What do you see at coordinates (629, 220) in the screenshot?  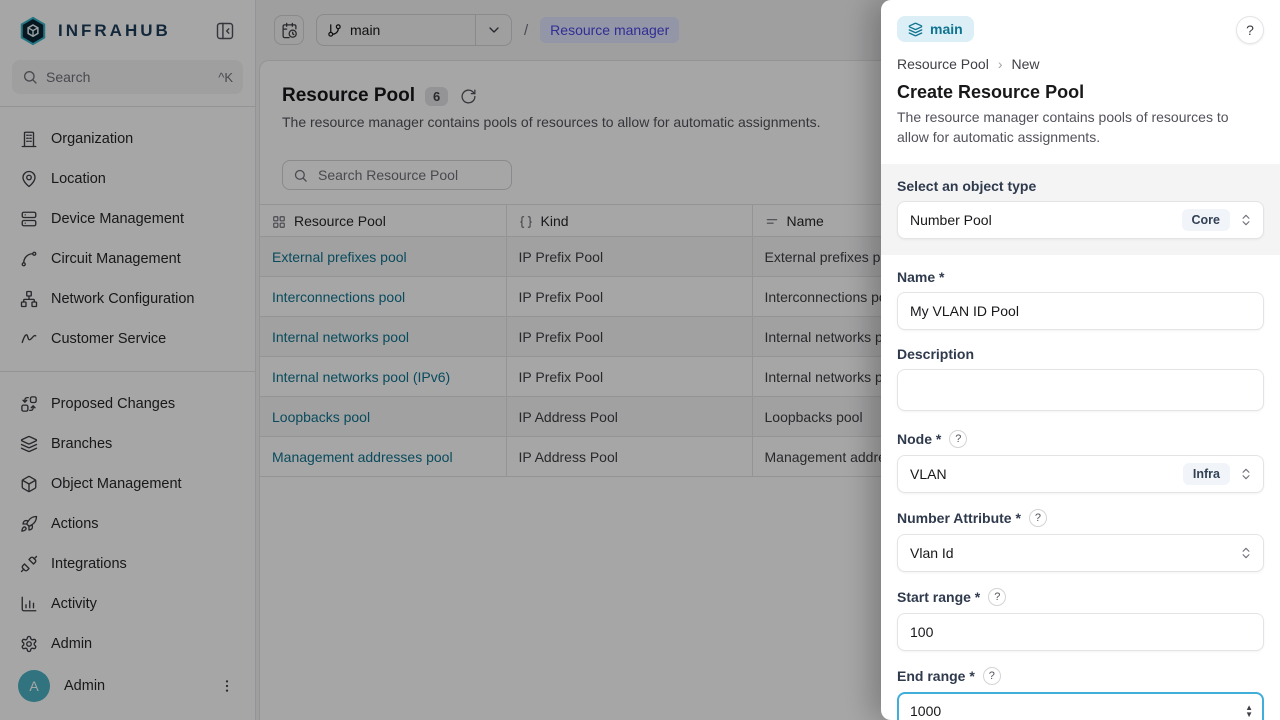 I see `column-header-kind: Kind` at bounding box center [629, 220].